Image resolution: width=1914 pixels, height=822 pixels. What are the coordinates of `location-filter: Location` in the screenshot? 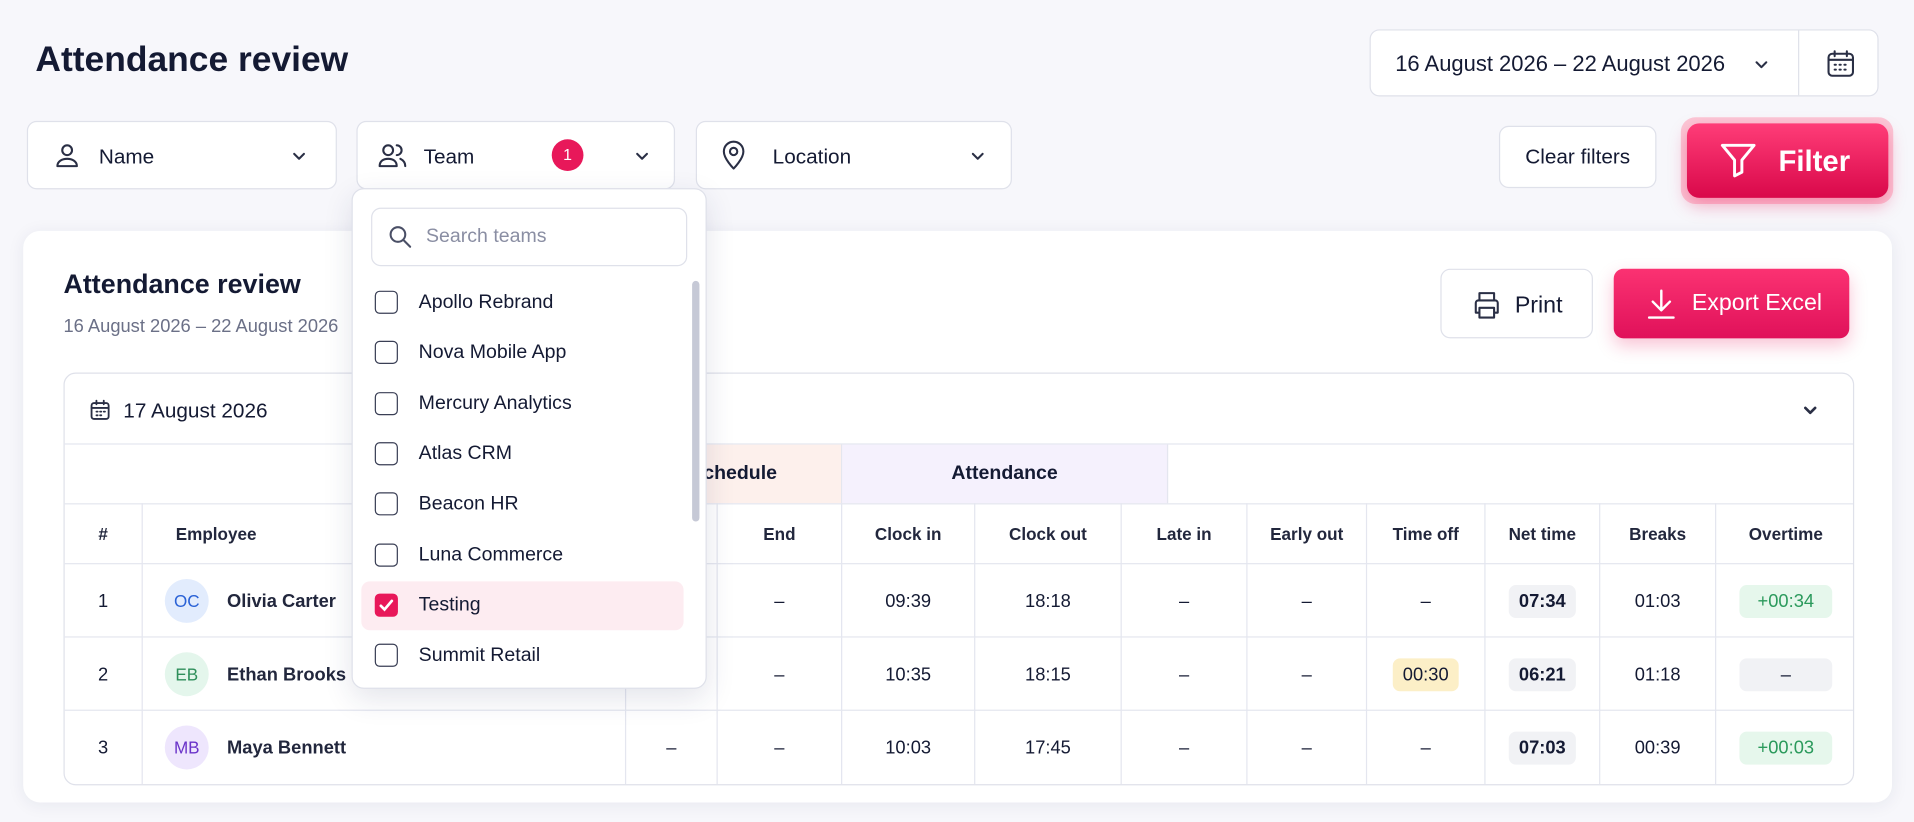 It's located at (853, 155).